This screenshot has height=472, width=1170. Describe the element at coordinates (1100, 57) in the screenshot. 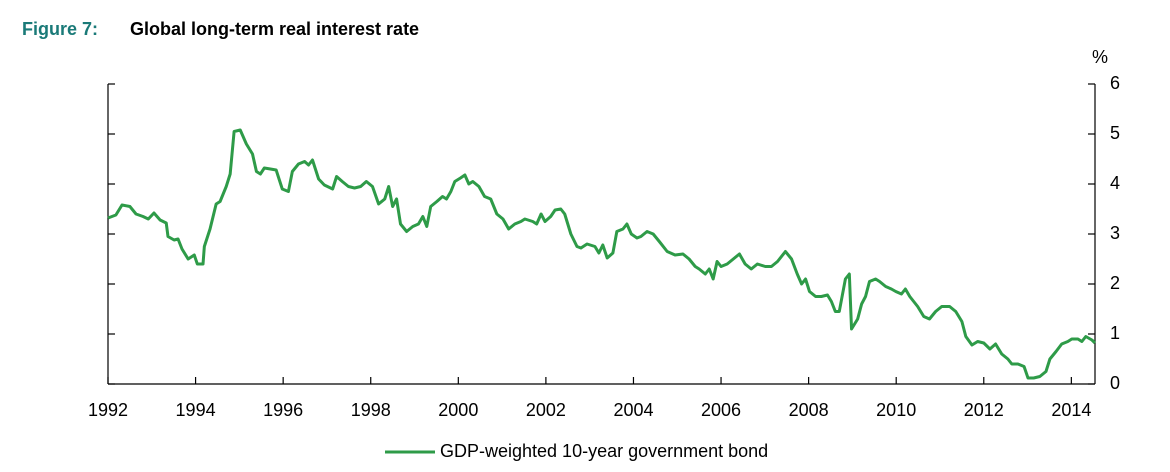

I see `y-unit: %` at that location.